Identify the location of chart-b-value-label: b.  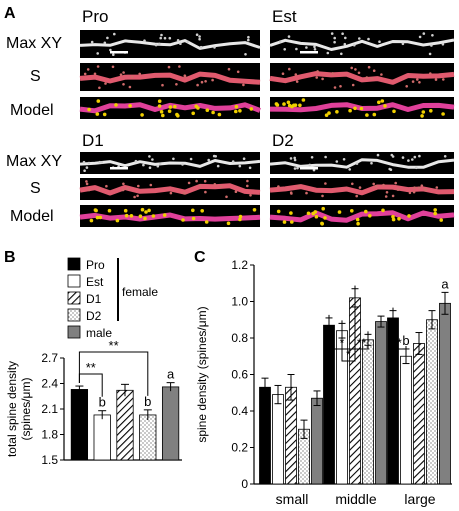
(102, 402).